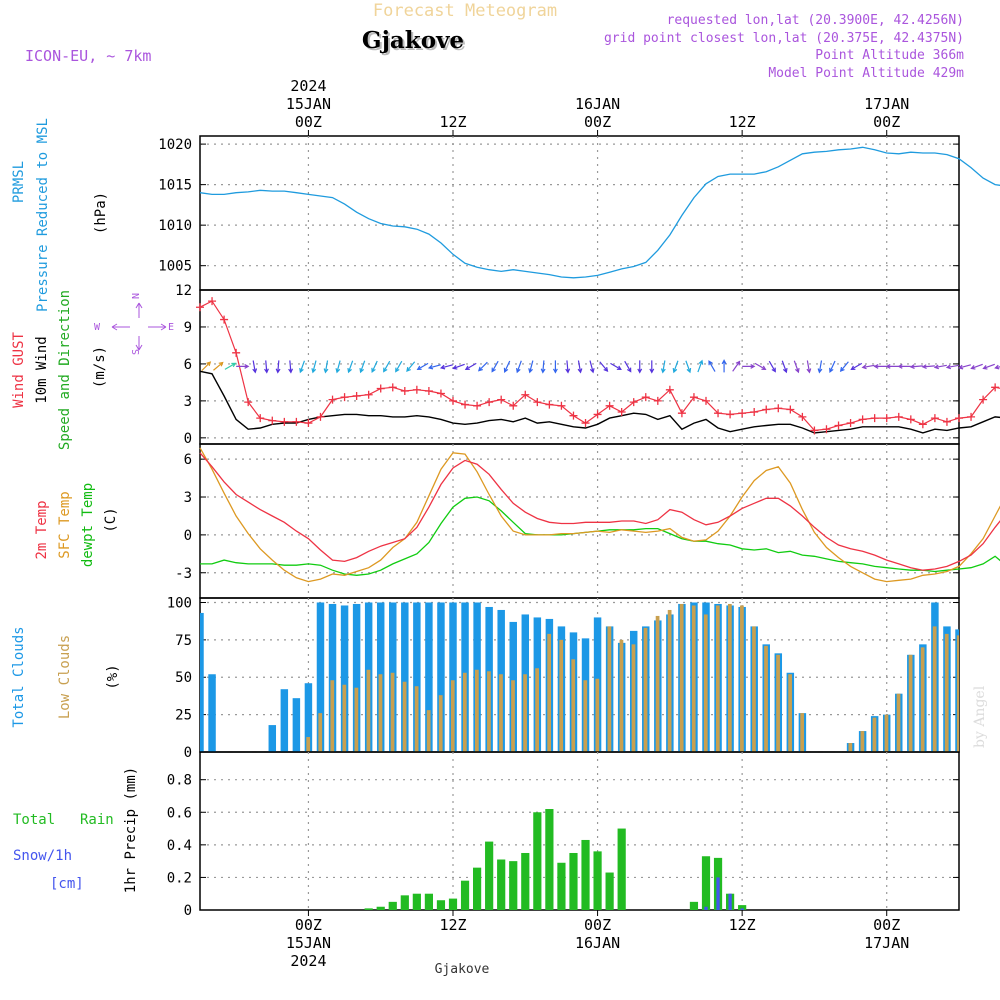 Image resolution: width=1000 pixels, height=1000 pixels. What do you see at coordinates (179, 603) in the screenshot?
I see `y-tick-label: 100` at bounding box center [179, 603].